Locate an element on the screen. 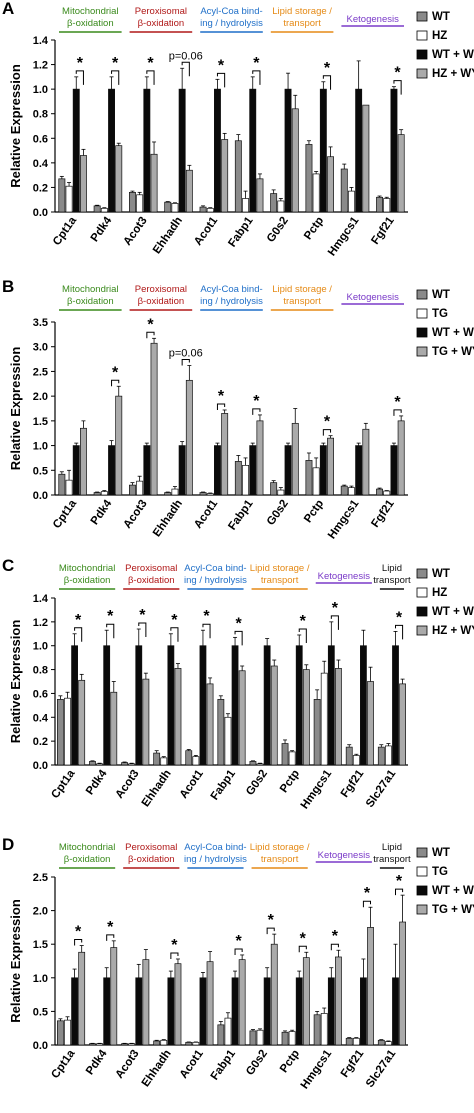 This screenshot has width=474, height=1113. y-tick-label: 1.2 is located at coordinates (40, 623).